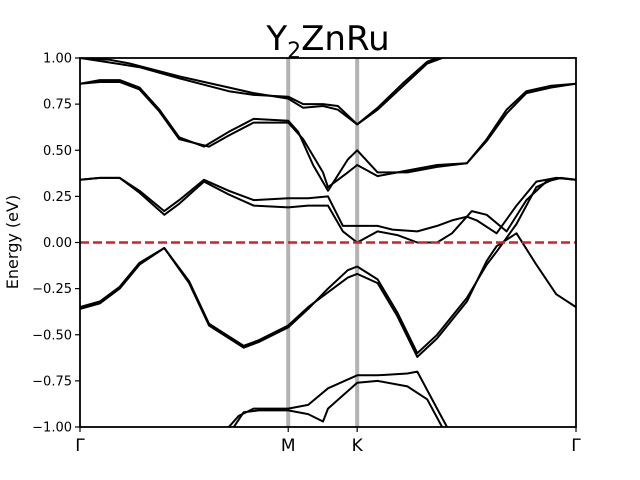 The image size is (640, 480). Describe the element at coordinates (57, 243) in the screenshot. I see `y-tick-label-4: 0.00` at that location.